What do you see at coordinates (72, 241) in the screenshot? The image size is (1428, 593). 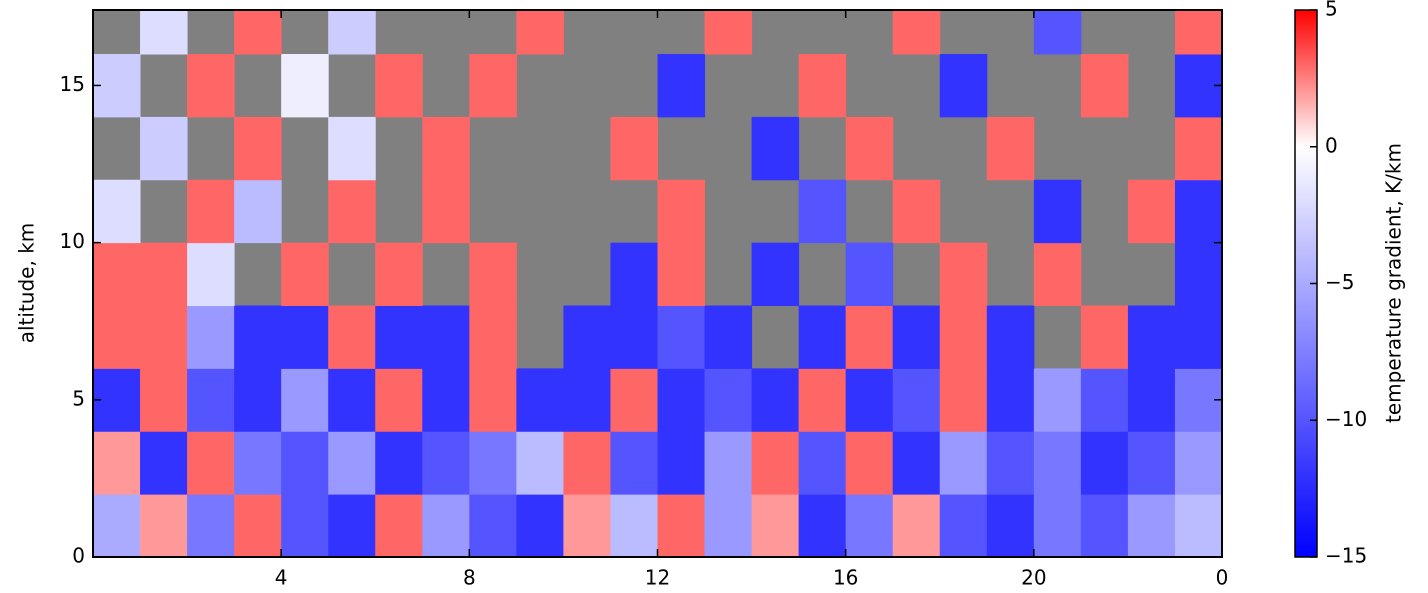 I see `y-tick-label: 10` at bounding box center [72, 241].